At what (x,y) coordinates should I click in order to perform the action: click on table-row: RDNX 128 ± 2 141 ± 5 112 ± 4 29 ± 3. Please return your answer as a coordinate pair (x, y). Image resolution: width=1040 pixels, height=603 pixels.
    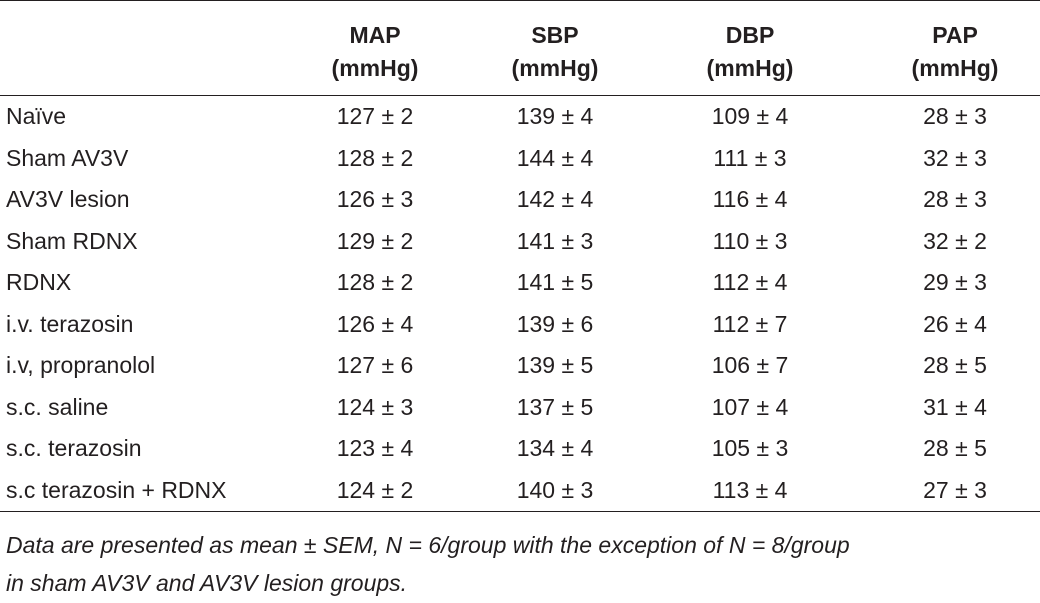
    Looking at the image, I should click on (520, 283).